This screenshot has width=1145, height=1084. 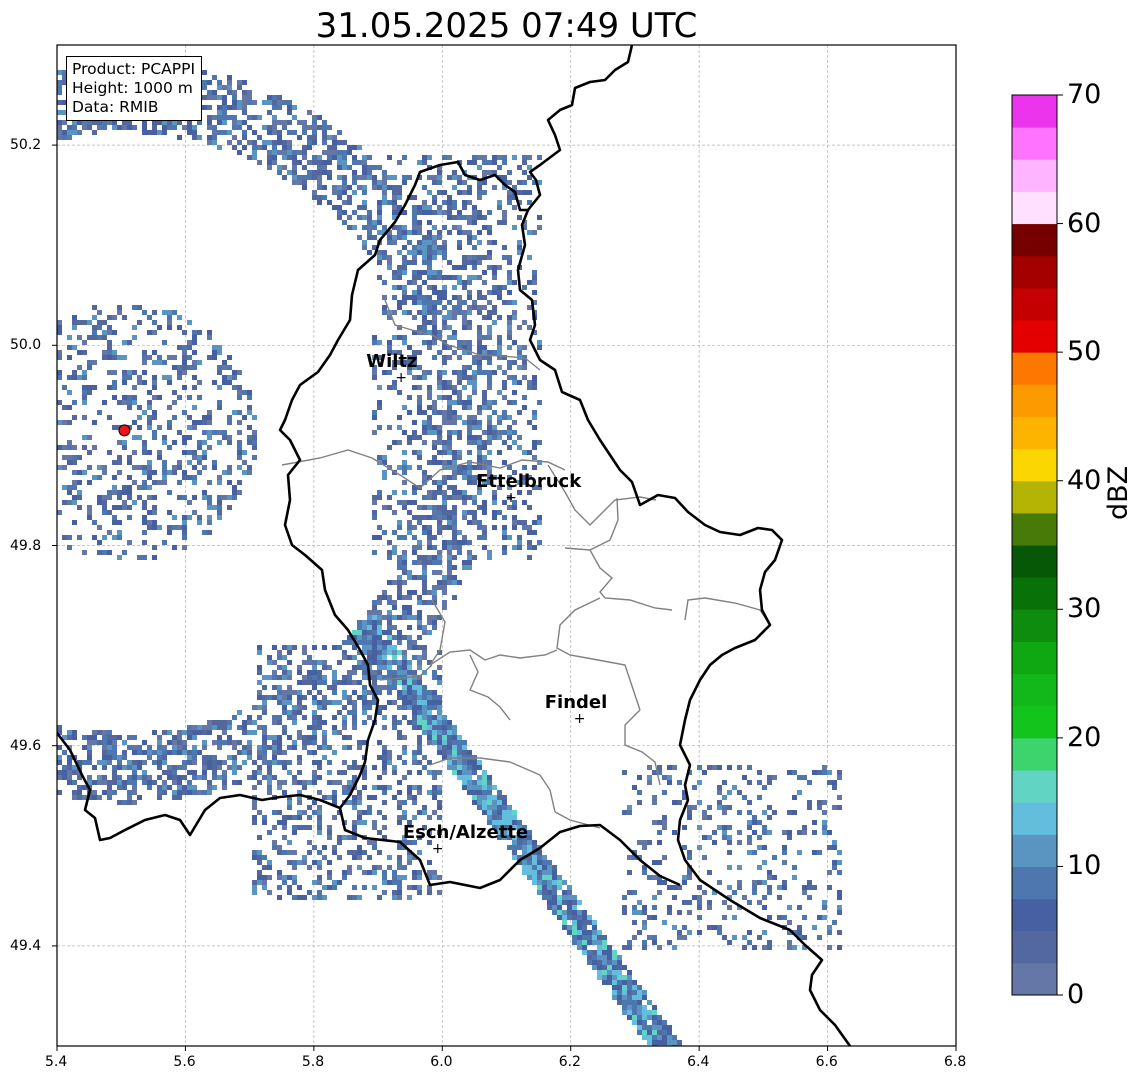 What do you see at coordinates (1084, 223) in the screenshot?
I see `colorbar-tick-label: 60` at bounding box center [1084, 223].